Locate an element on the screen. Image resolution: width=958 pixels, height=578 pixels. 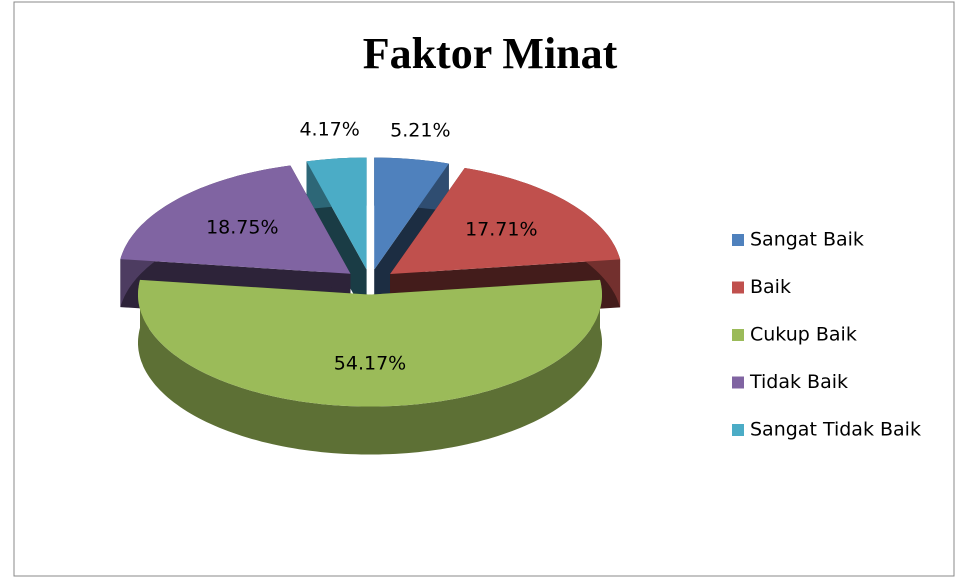
legend-label: Baik is located at coordinates (770, 287).